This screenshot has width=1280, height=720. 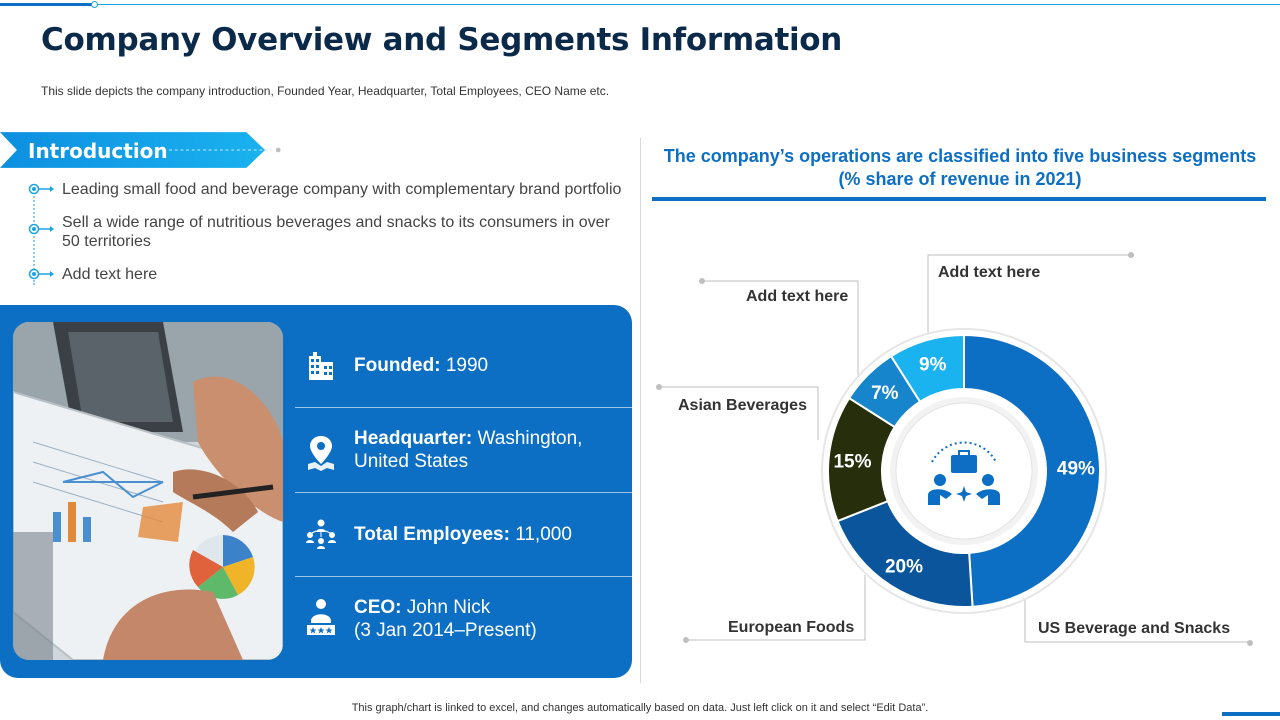 I want to click on segment-label-add-text-2: Add text here, so click(x=989, y=272).